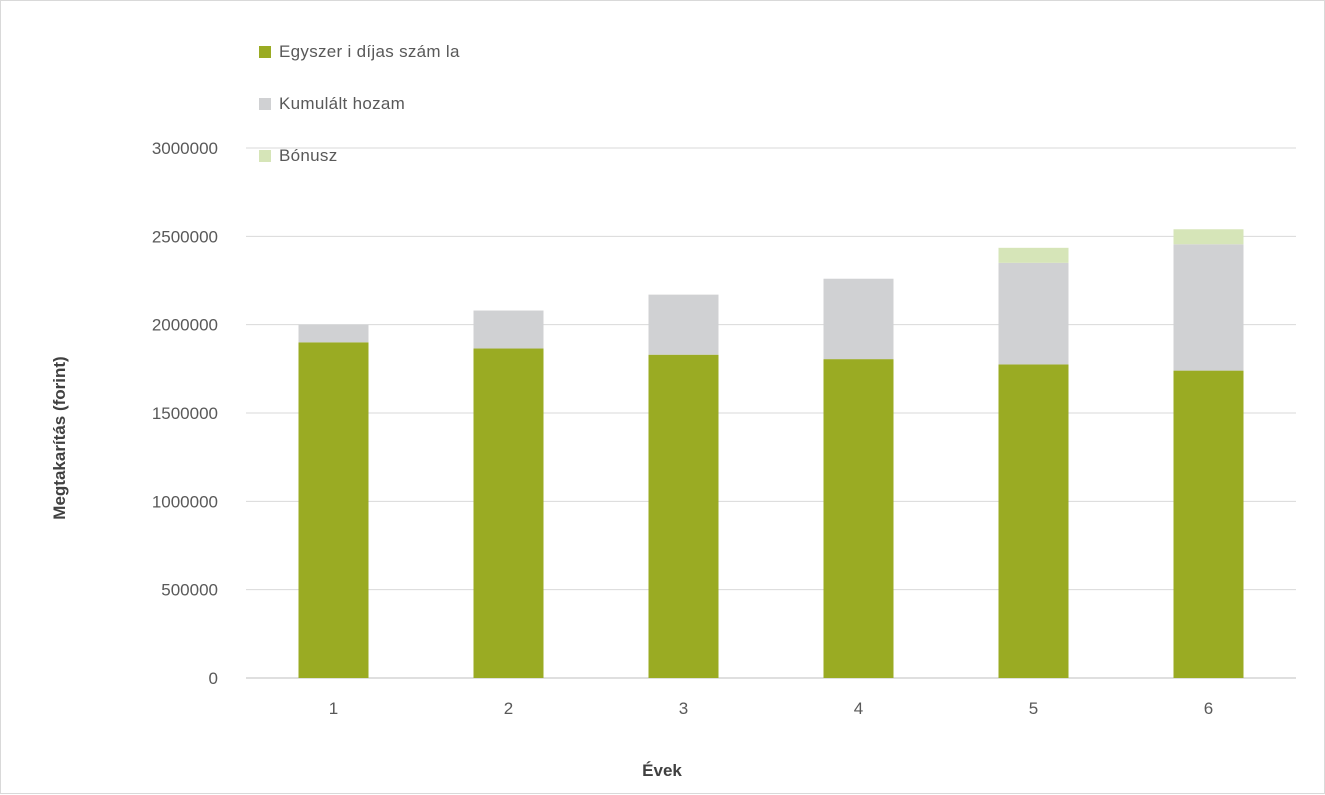  I want to click on y-tick-label-4: 2000000, so click(185, 325).